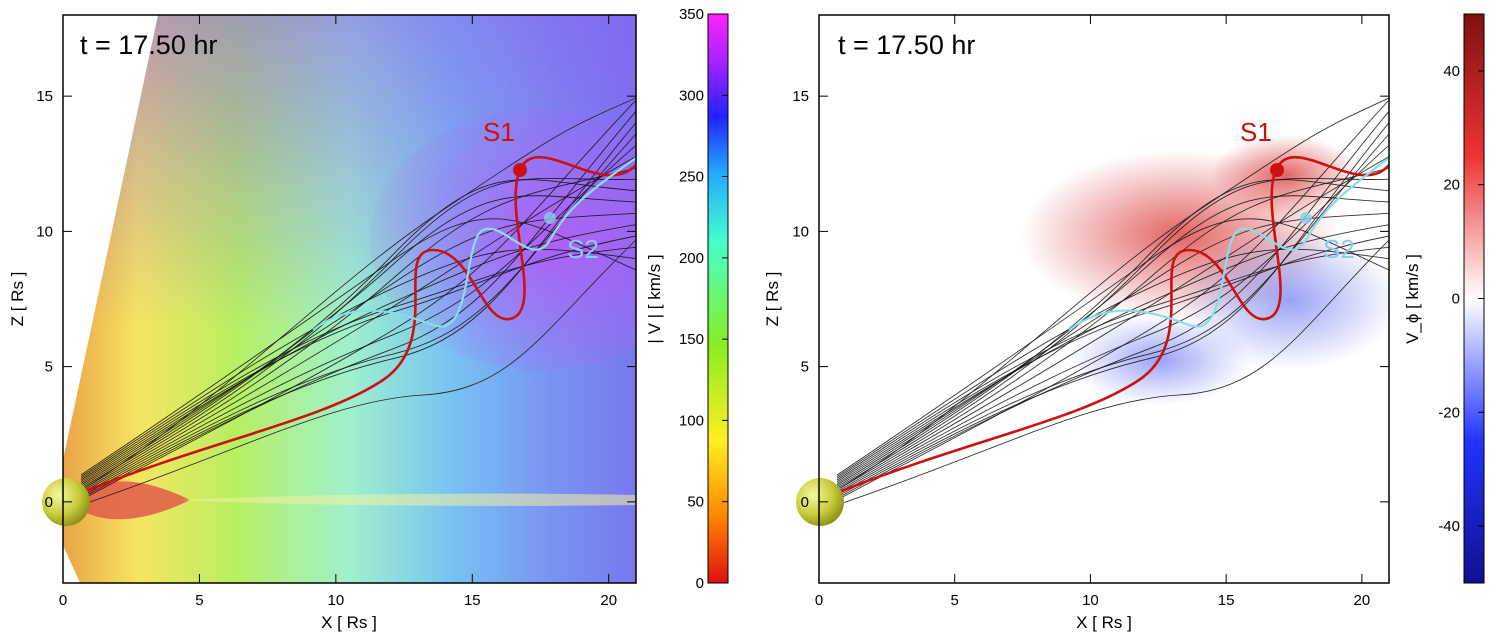  What do you see at coordinates (800, 231) in the screenshot?
I see `right-ytick-label: 10` at bounding box center [800, 231].